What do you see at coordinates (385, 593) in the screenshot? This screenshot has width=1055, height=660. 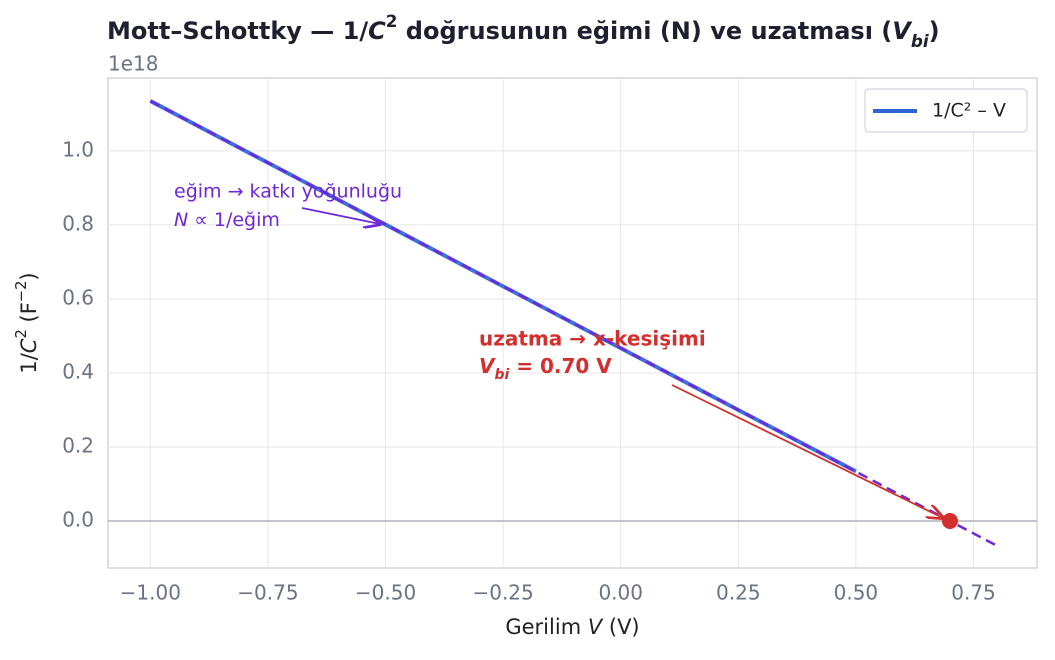 I see `x-tick-label: −0.50` at bounding box center [385, 593].